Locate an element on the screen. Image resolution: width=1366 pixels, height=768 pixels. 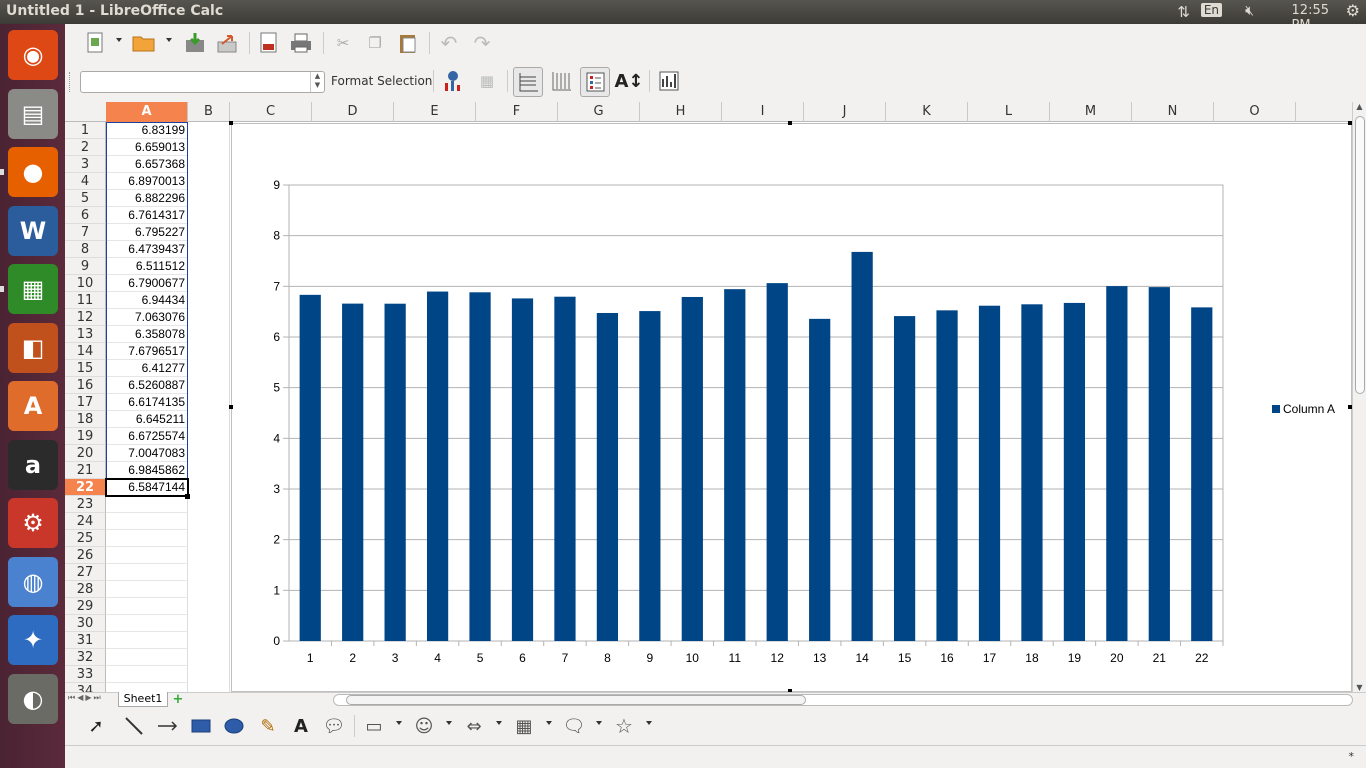
format-selection-button: Format Selection is located at coordinates (382, 81).